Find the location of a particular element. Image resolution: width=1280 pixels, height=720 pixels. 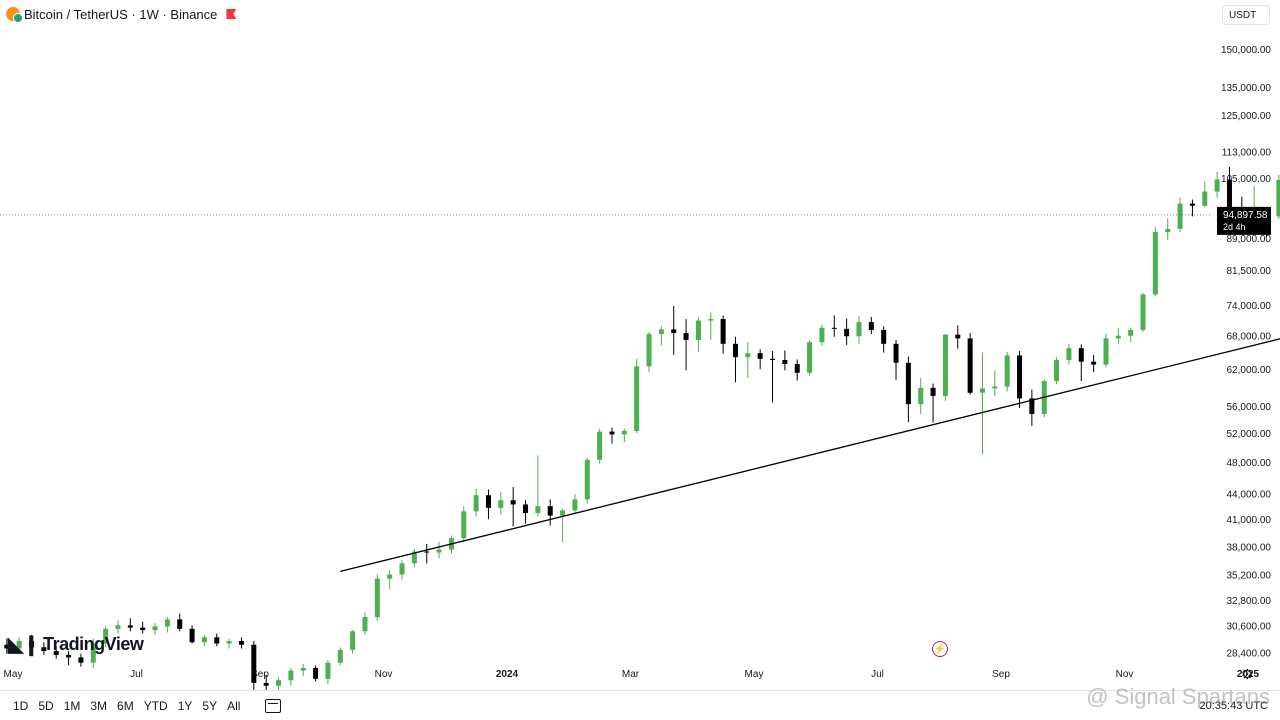

timeframe-5d: 5D is located at coordinates (46, 705).